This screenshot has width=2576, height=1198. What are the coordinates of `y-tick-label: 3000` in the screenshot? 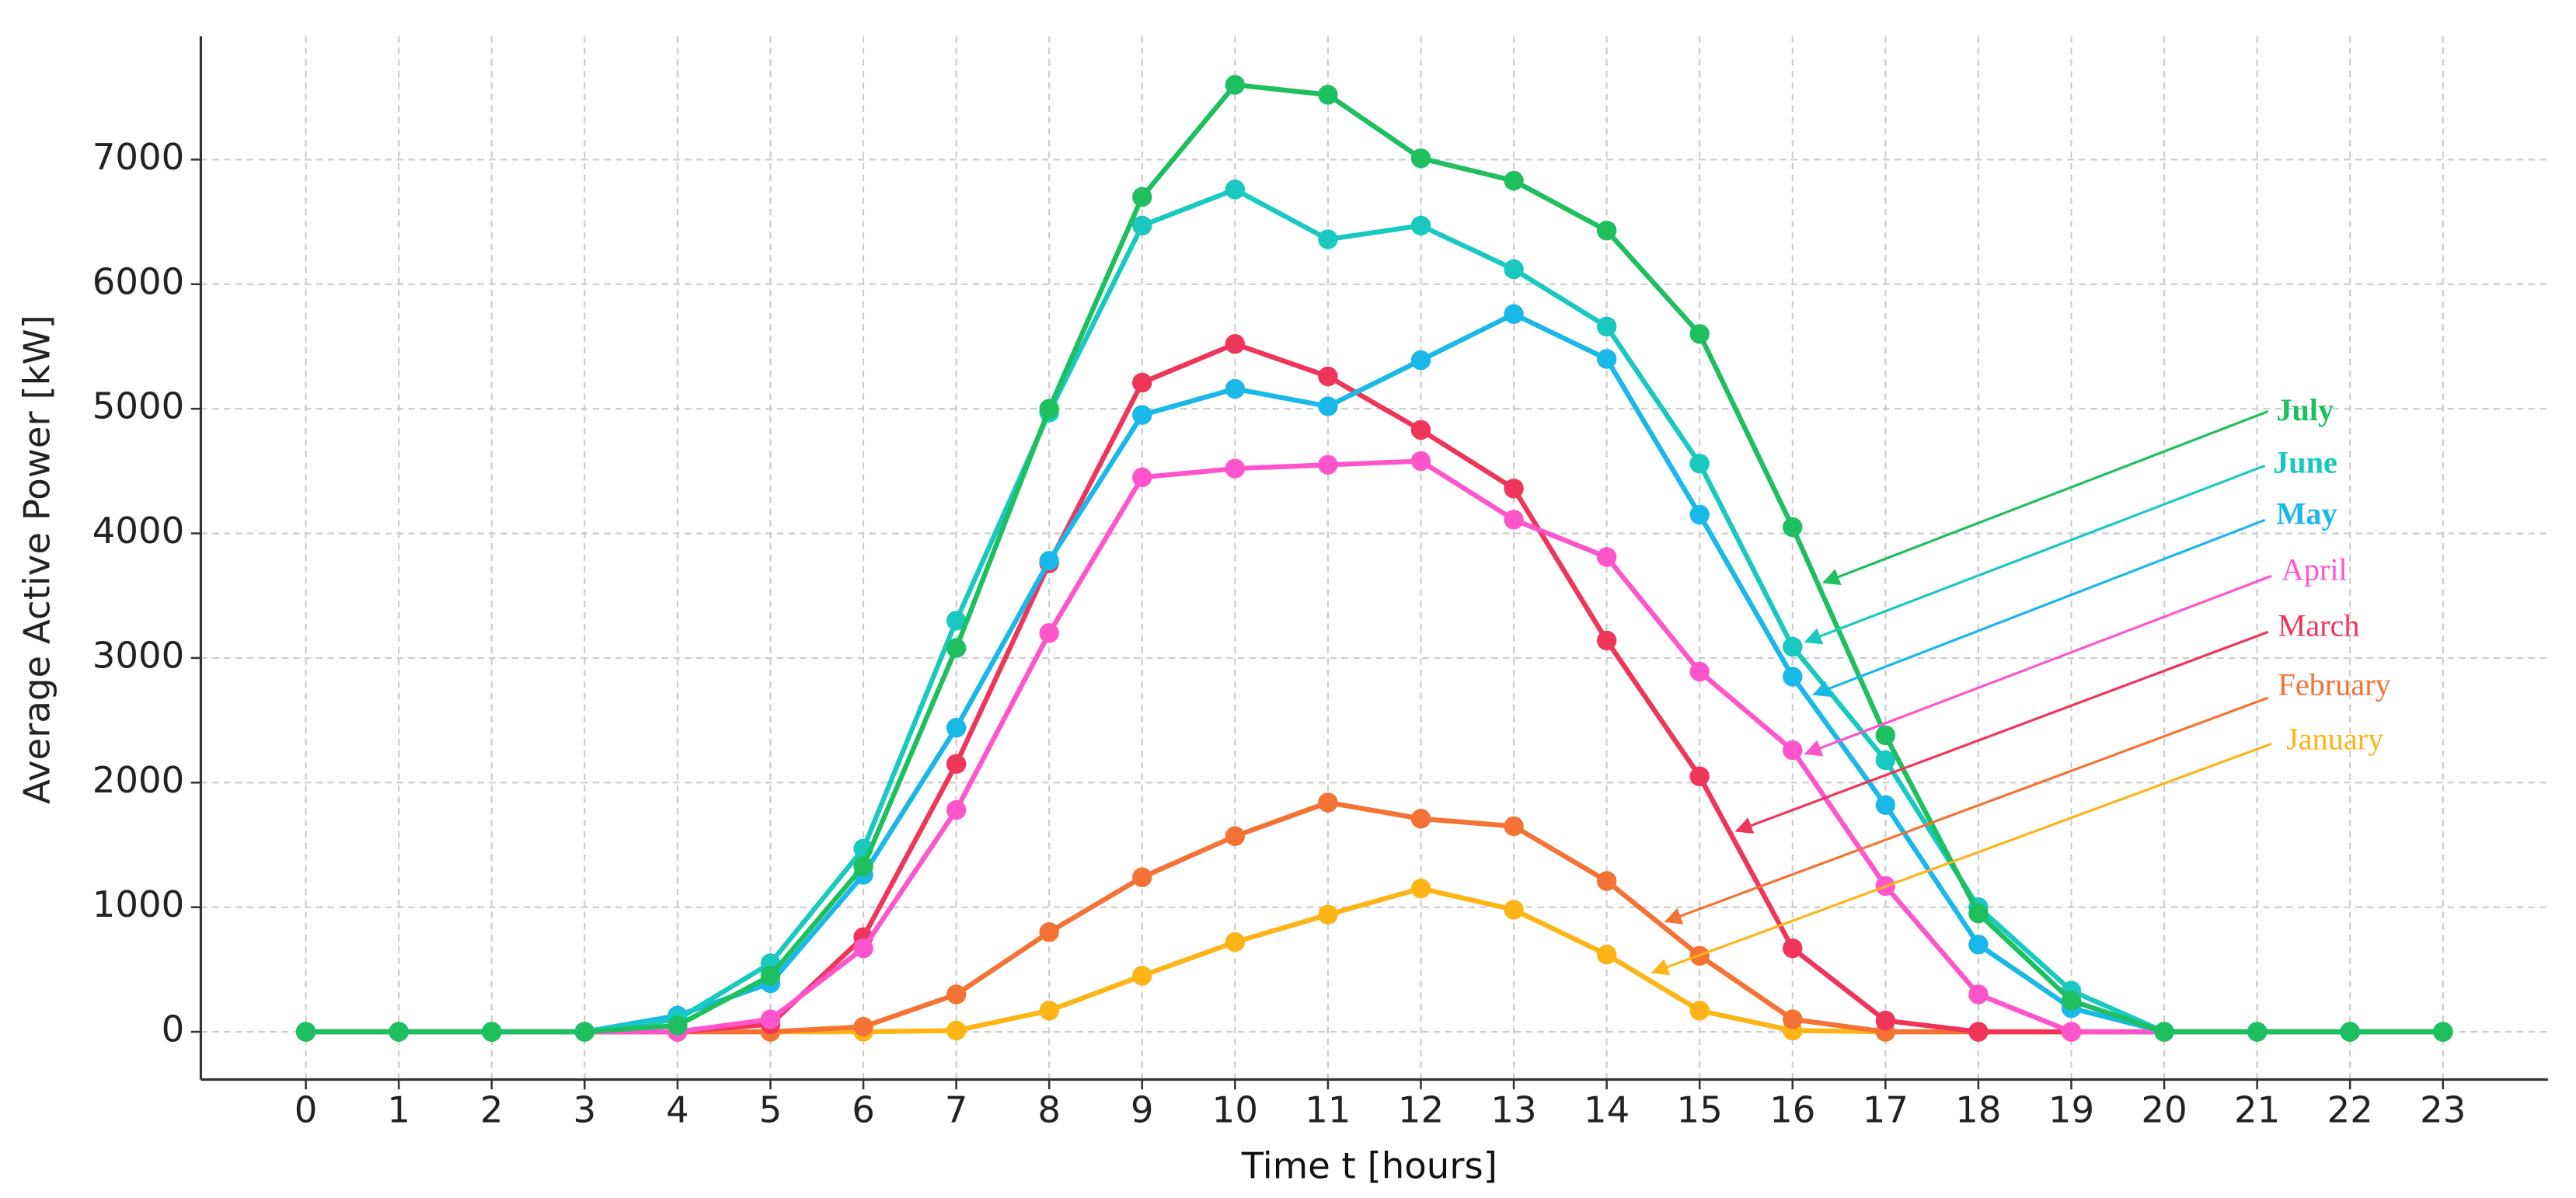 It's located at (138, 655).